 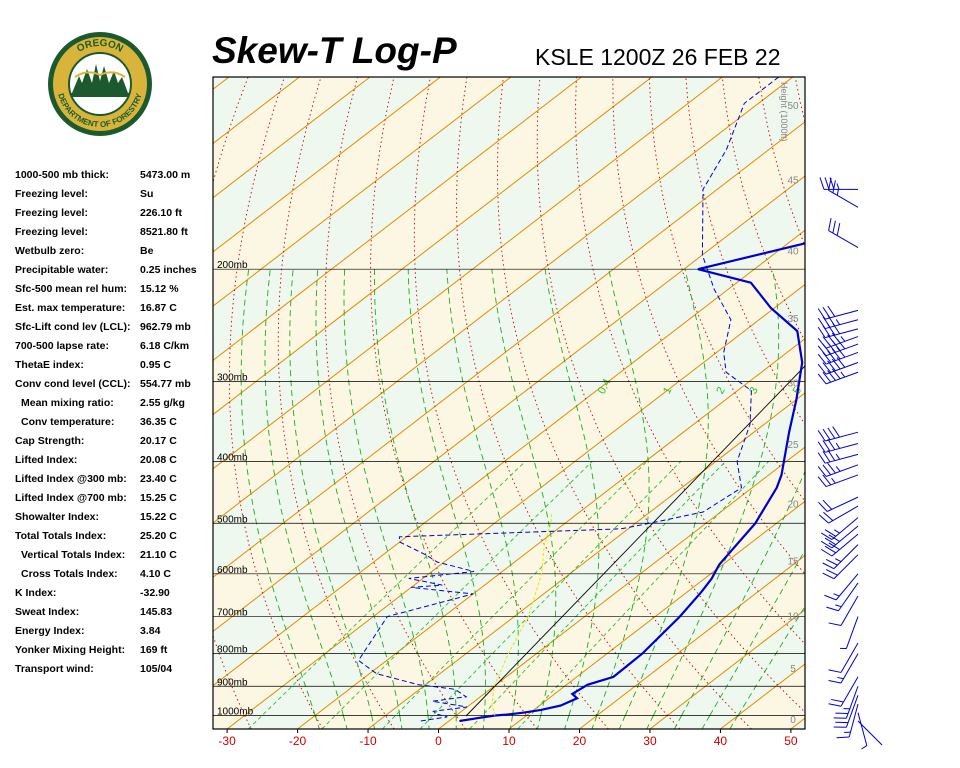 I want to click on stat-label: Showalter Index:, so click(x=57, y=517).